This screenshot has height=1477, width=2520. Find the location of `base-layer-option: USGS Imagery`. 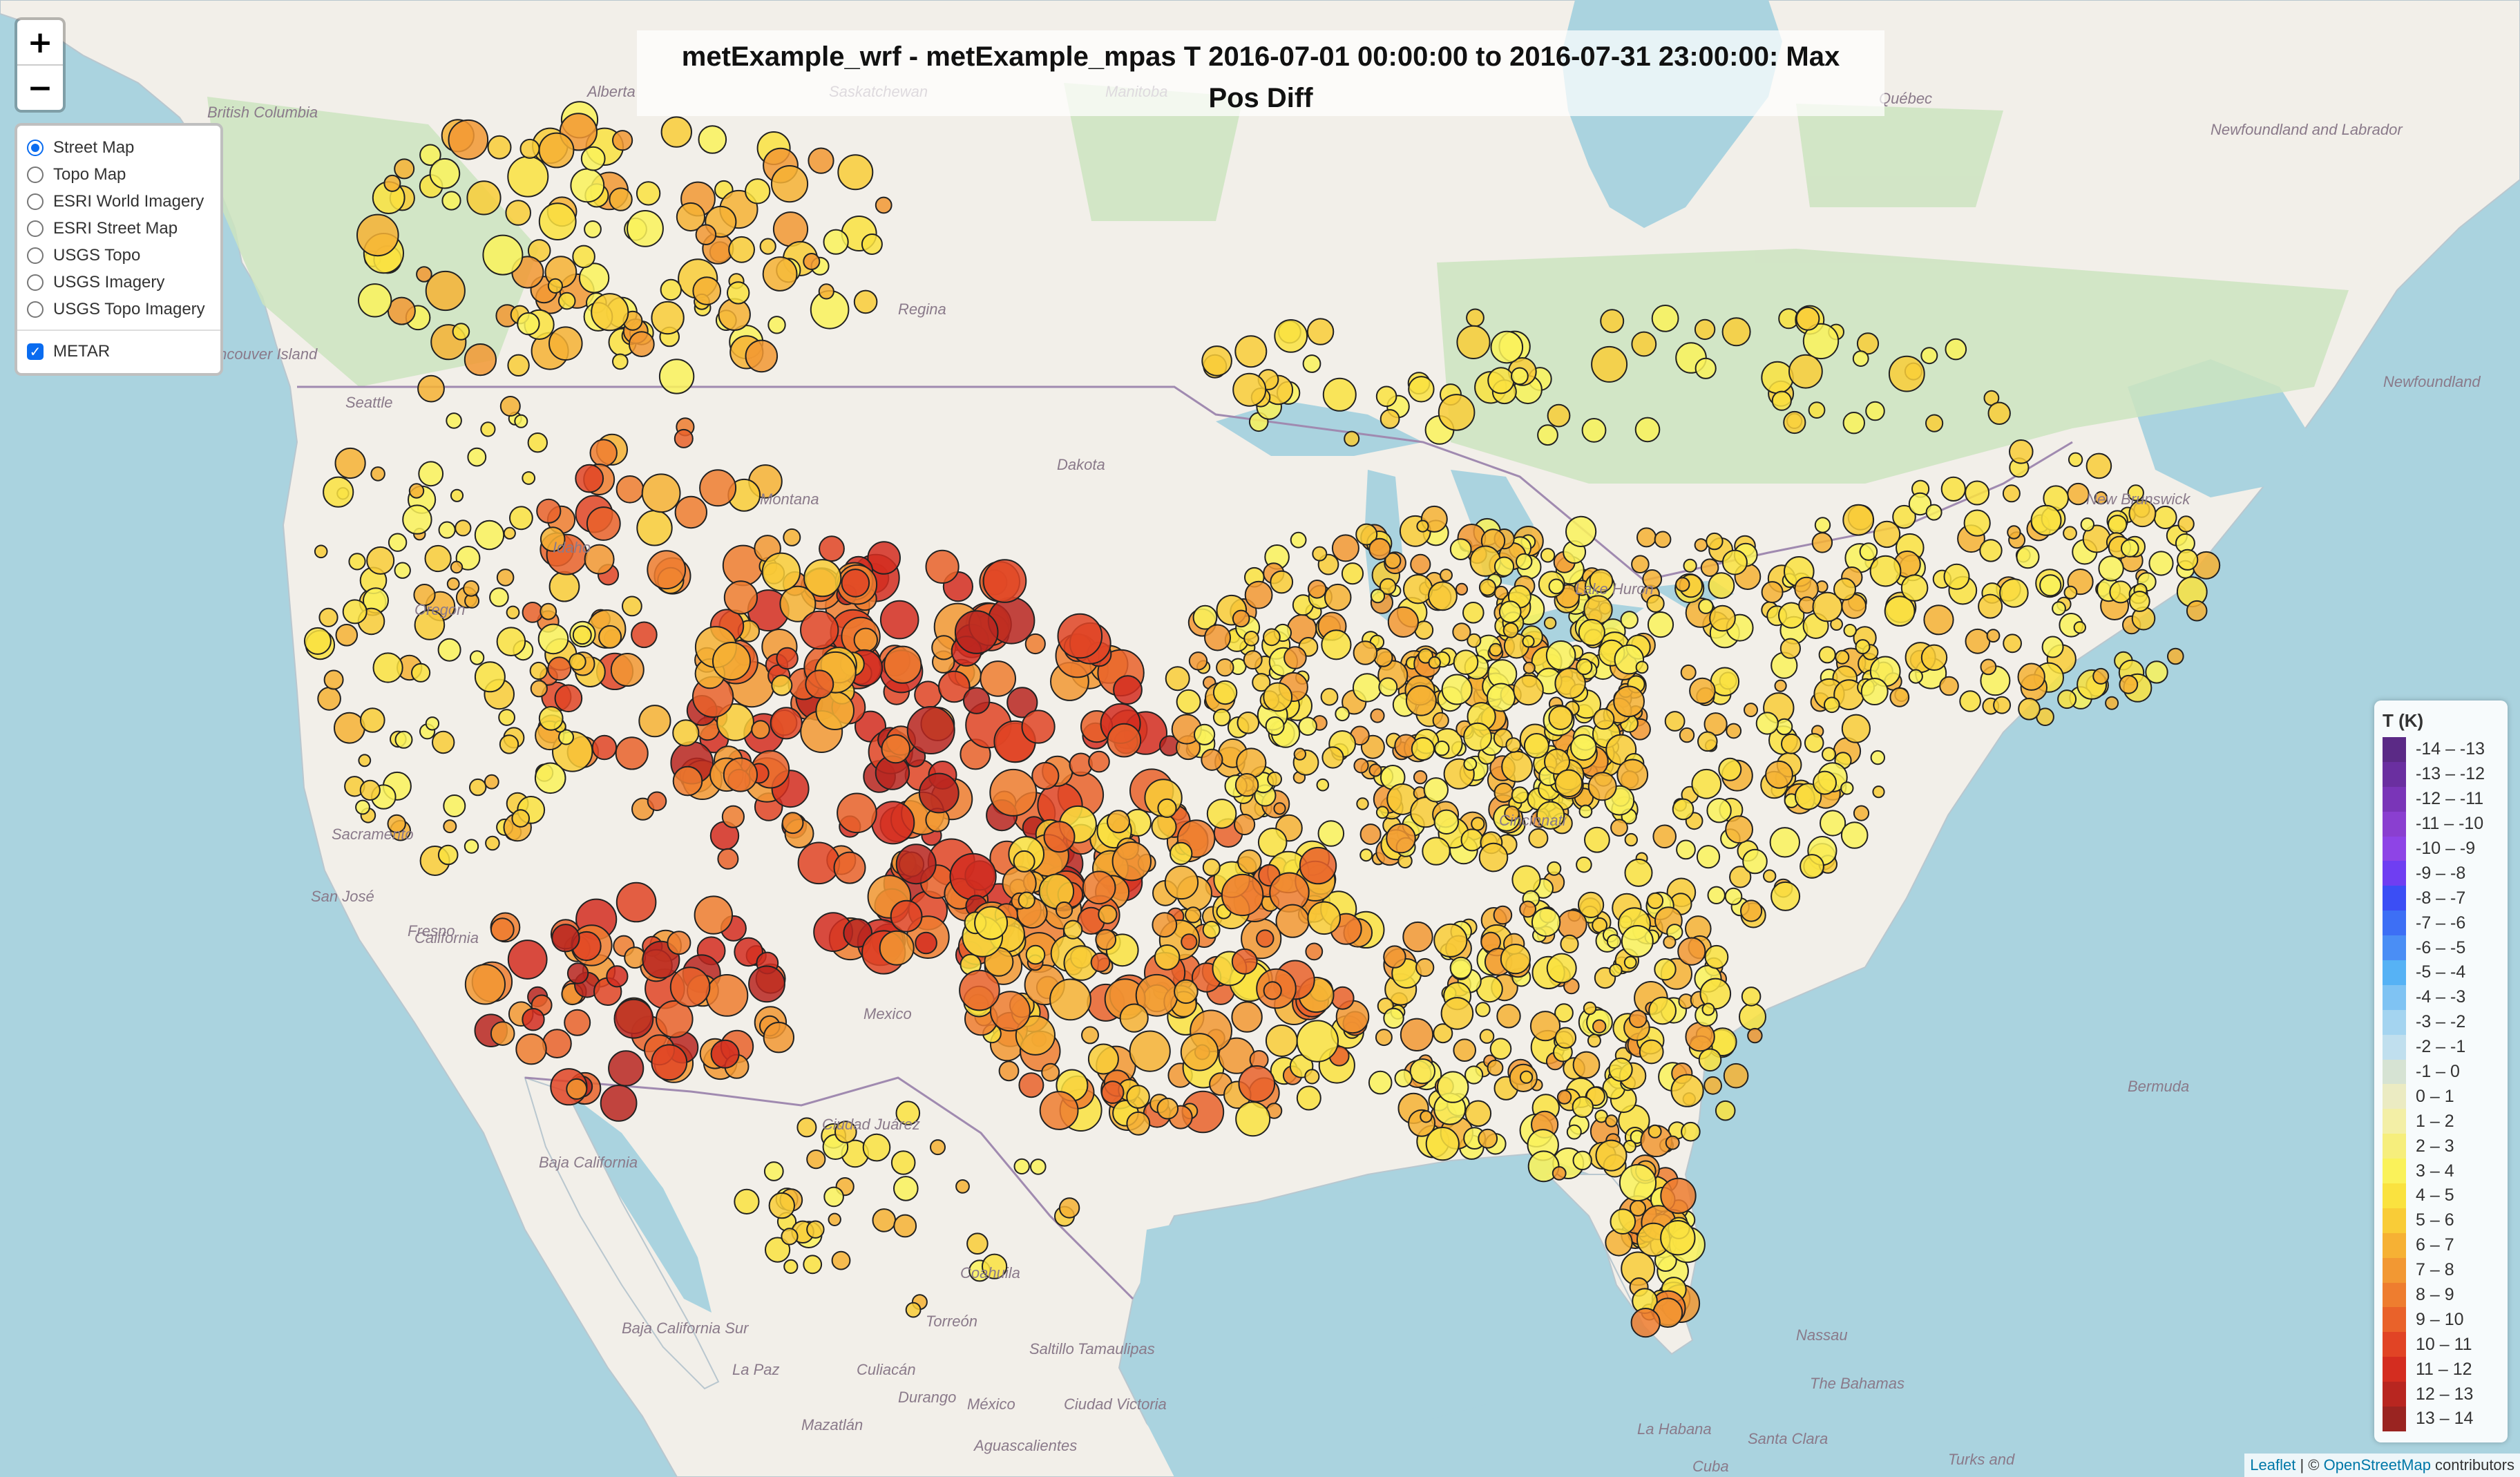

base-layer-option: USGS Imagery is located at coordinates (120, 282).